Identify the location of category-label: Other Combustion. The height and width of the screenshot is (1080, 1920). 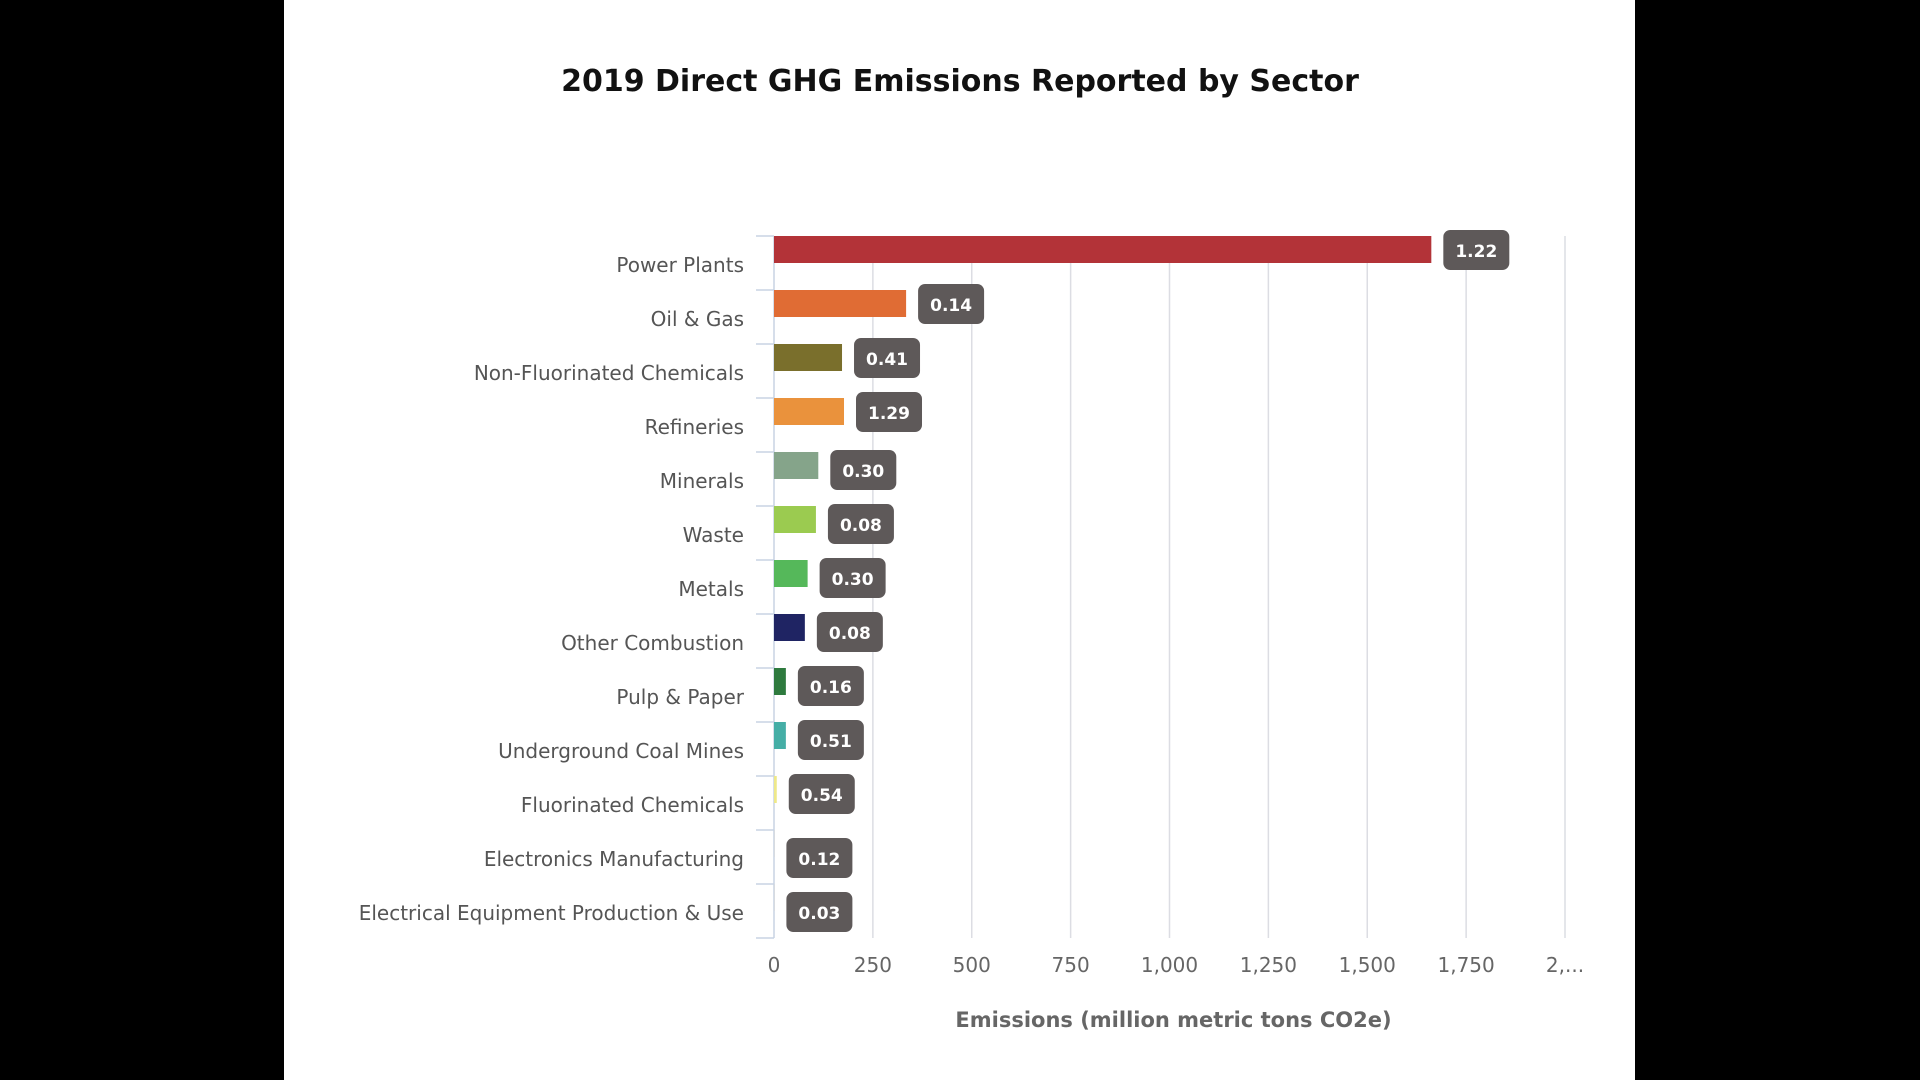
(652, 643).